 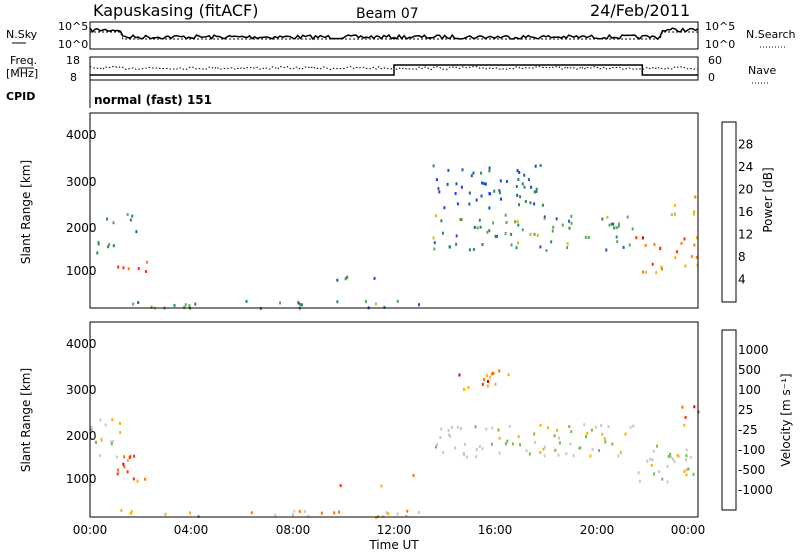 What do you see at coordinates (753, 350) in the screenshot?
I see `velocity-colorbar-tick: 1000` at bounding box center [753, 350].